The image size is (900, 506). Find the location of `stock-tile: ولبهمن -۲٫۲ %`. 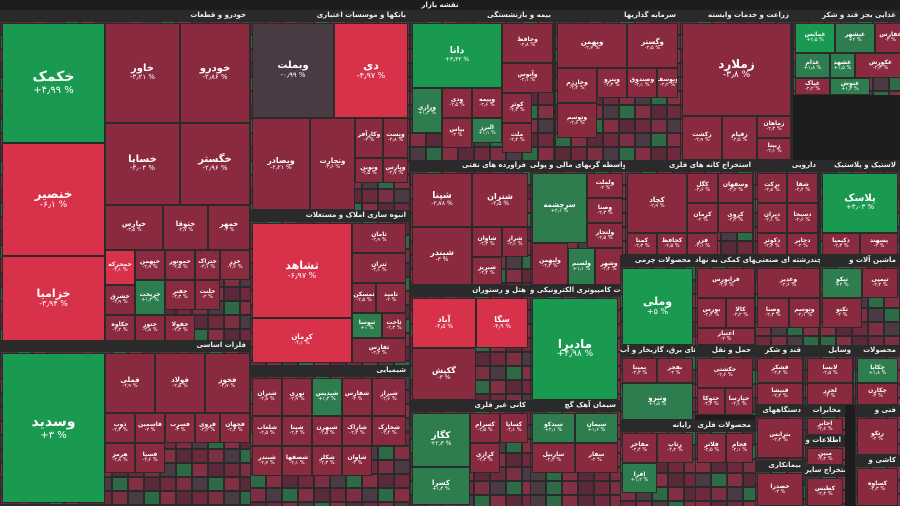

stock-tile: ولبهمن -۲٫۲ % is located at coordinates (550, 264).